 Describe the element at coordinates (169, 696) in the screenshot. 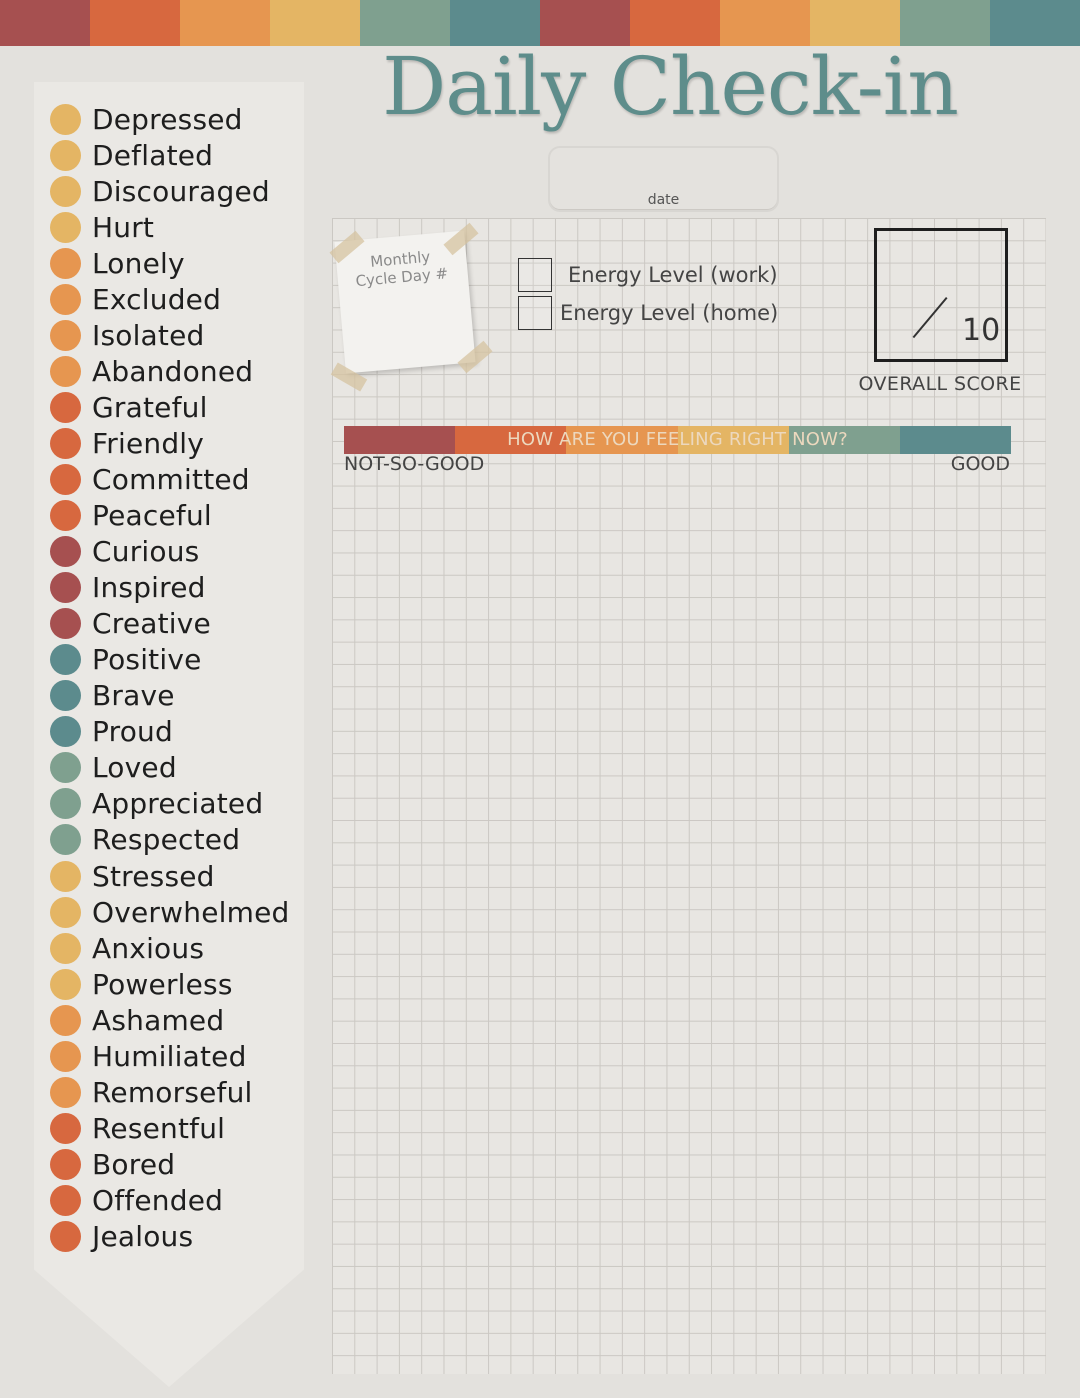

I see `mood-item: Brave` at that location.